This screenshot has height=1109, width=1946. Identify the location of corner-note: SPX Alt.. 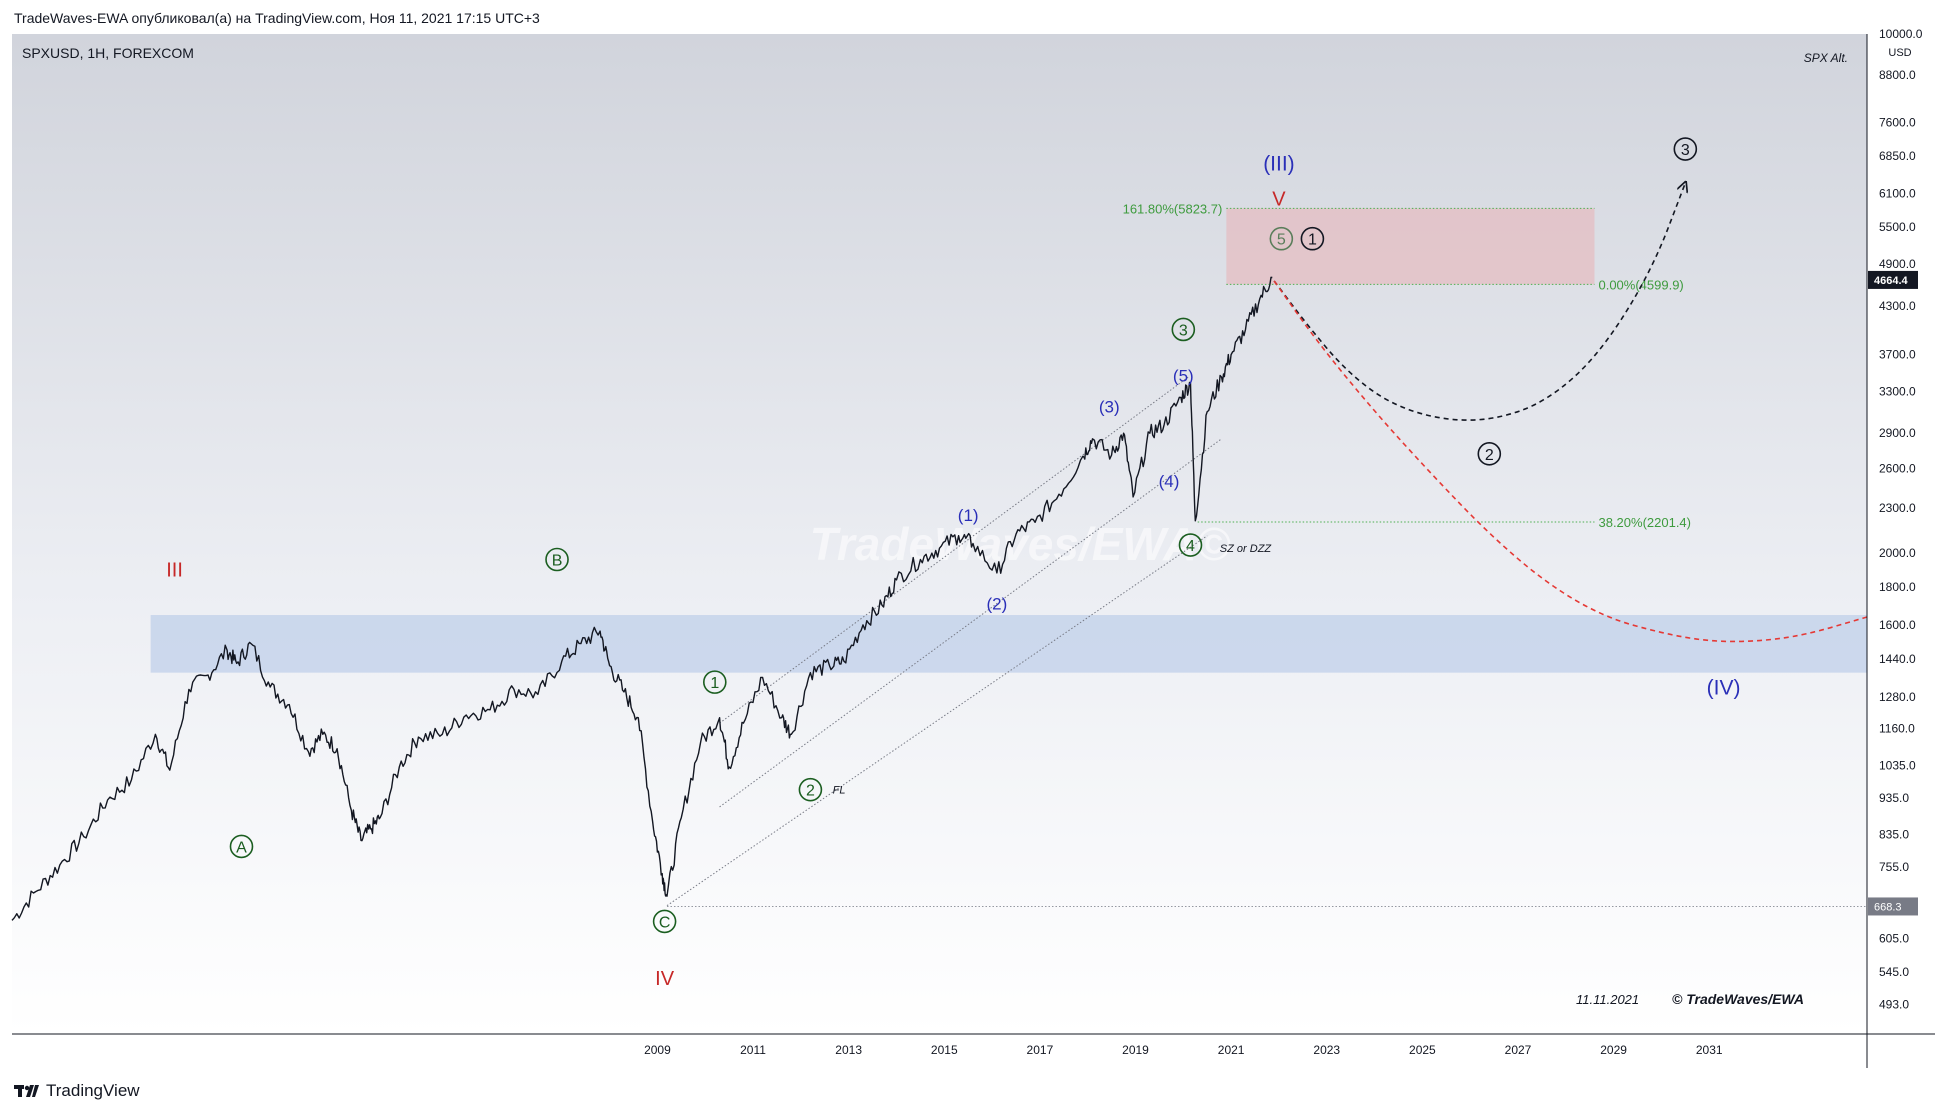
(1826, 58).